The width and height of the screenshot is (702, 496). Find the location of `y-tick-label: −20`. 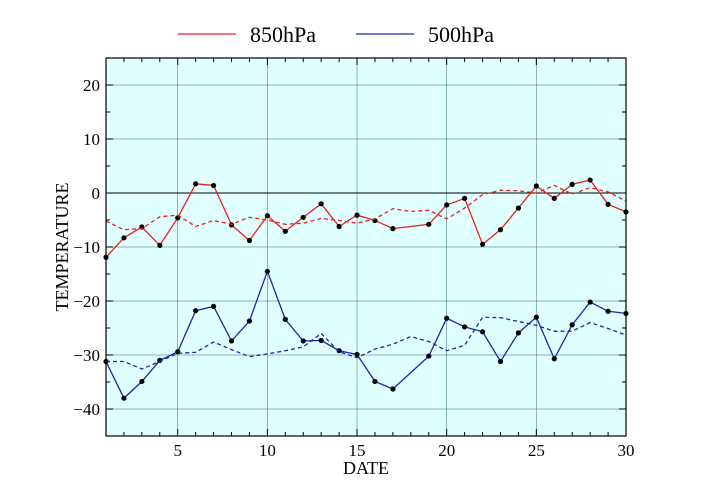

y-tick-label: −20 is located at coordinates (86, 301).